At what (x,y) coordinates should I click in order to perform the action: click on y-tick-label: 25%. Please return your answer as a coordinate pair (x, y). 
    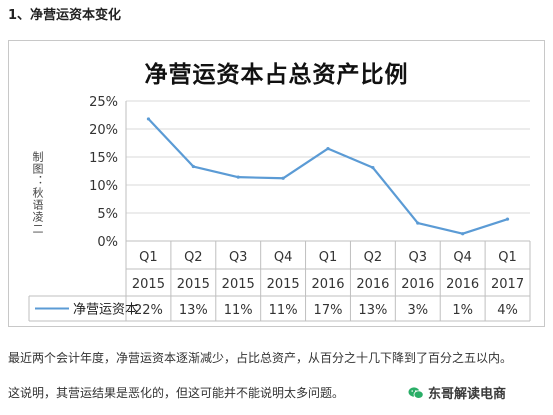
    Looking at the image, I should click on (103, 102).